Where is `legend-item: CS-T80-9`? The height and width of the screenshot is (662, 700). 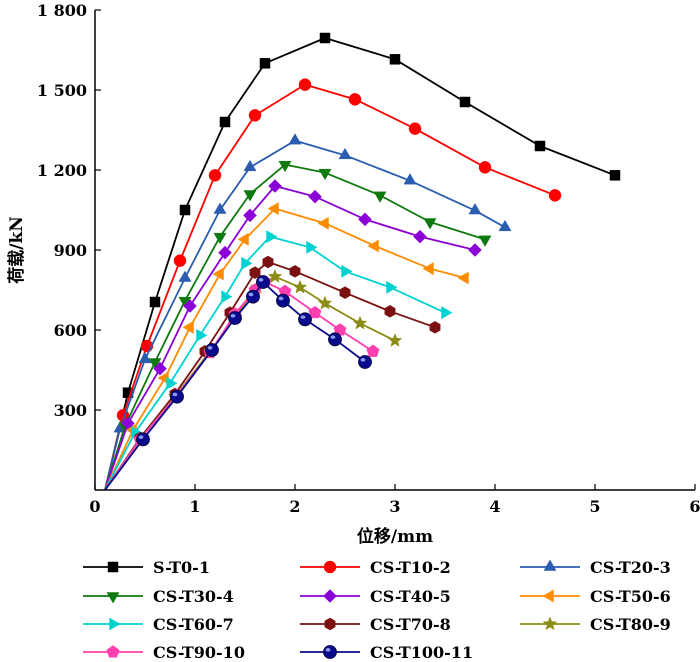 legend-item: CS-T80-9 is located at coordinates (595, 624).